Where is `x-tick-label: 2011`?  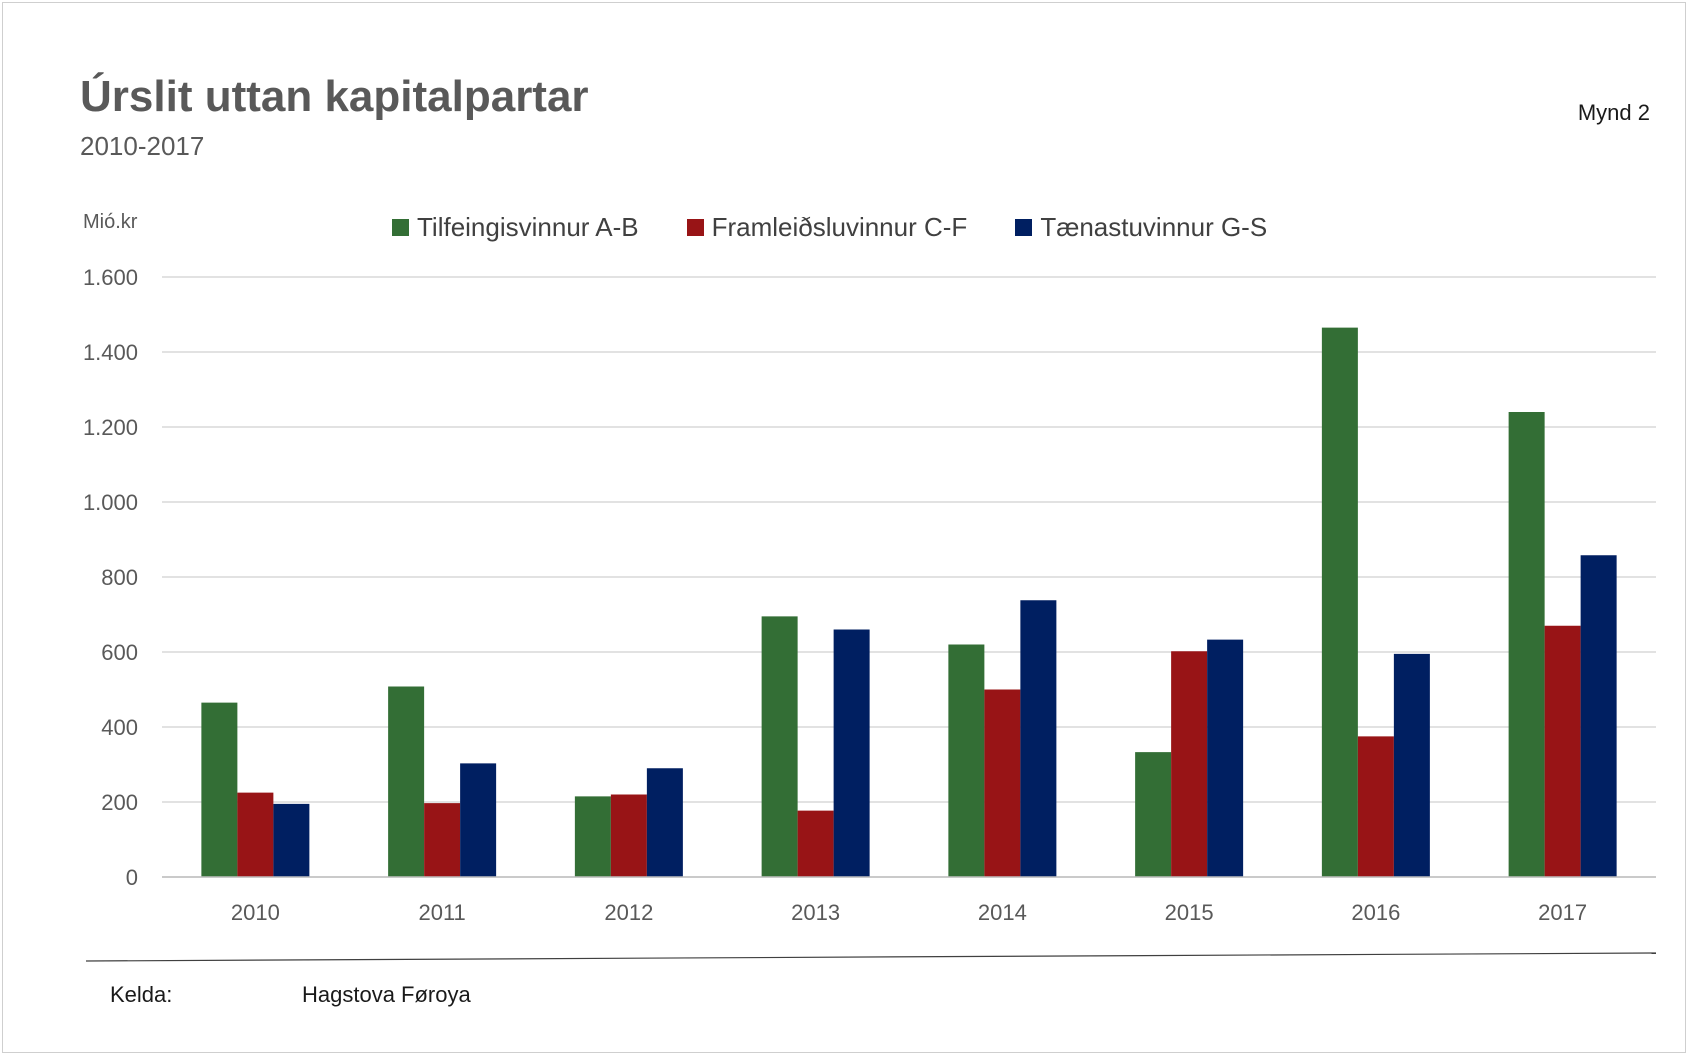
x-tick-label: 2011 is located at coordinates (441, 912).